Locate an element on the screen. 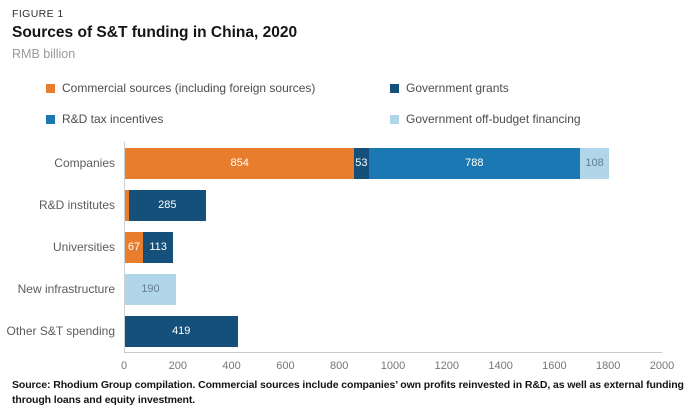 The height and width of the screenshot is (419, 700). x-tick: 1600 is located at coordinates (554, 366).